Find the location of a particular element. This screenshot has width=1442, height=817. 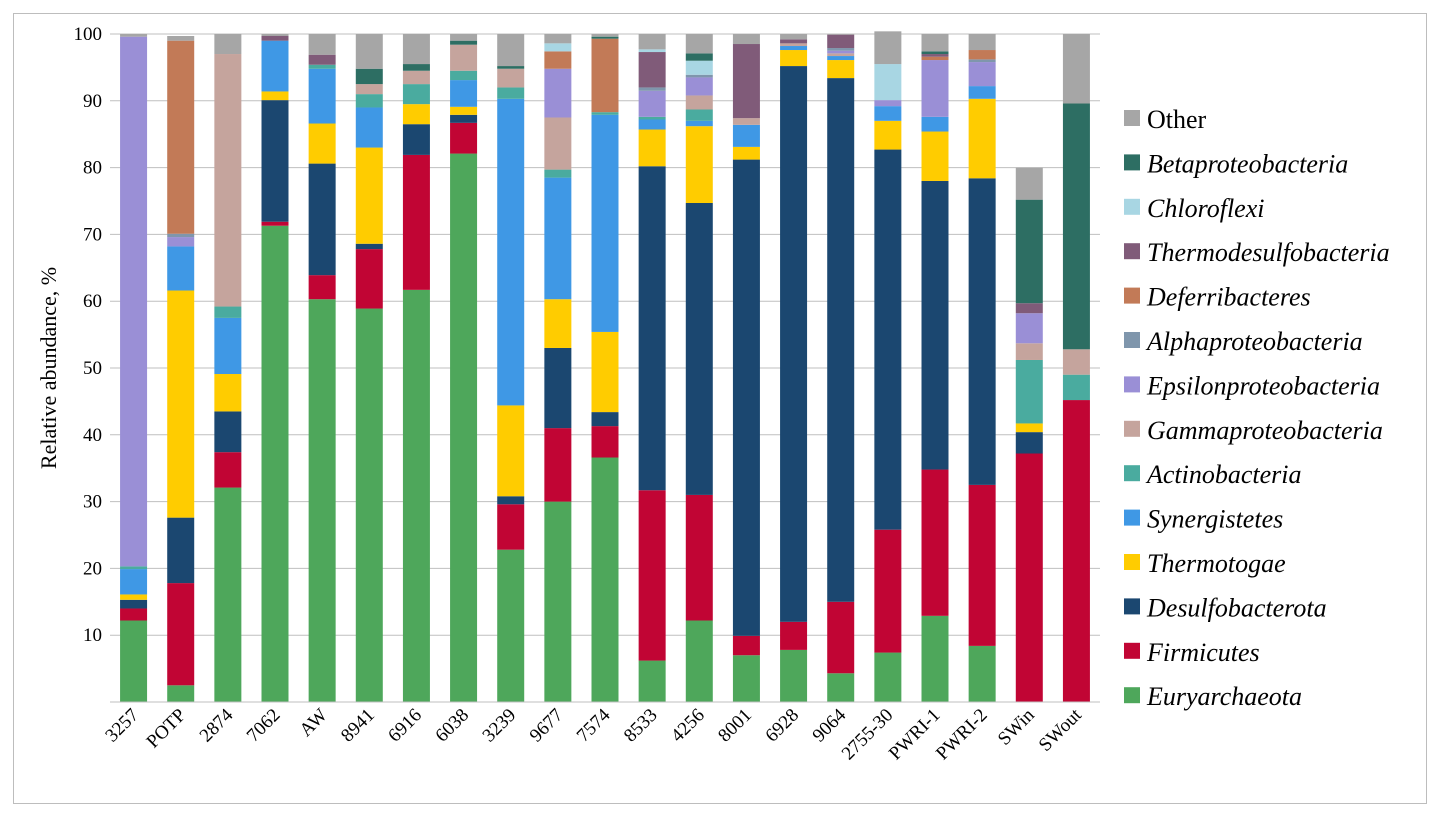

legend-swatch-euryarchaeota is located at coordinates (1132, 695).